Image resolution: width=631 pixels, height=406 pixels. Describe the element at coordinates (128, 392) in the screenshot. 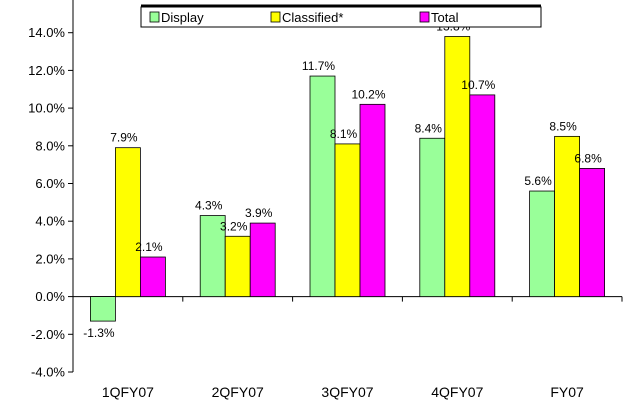

I see `x-tick-label: 1QFY07` at that location.